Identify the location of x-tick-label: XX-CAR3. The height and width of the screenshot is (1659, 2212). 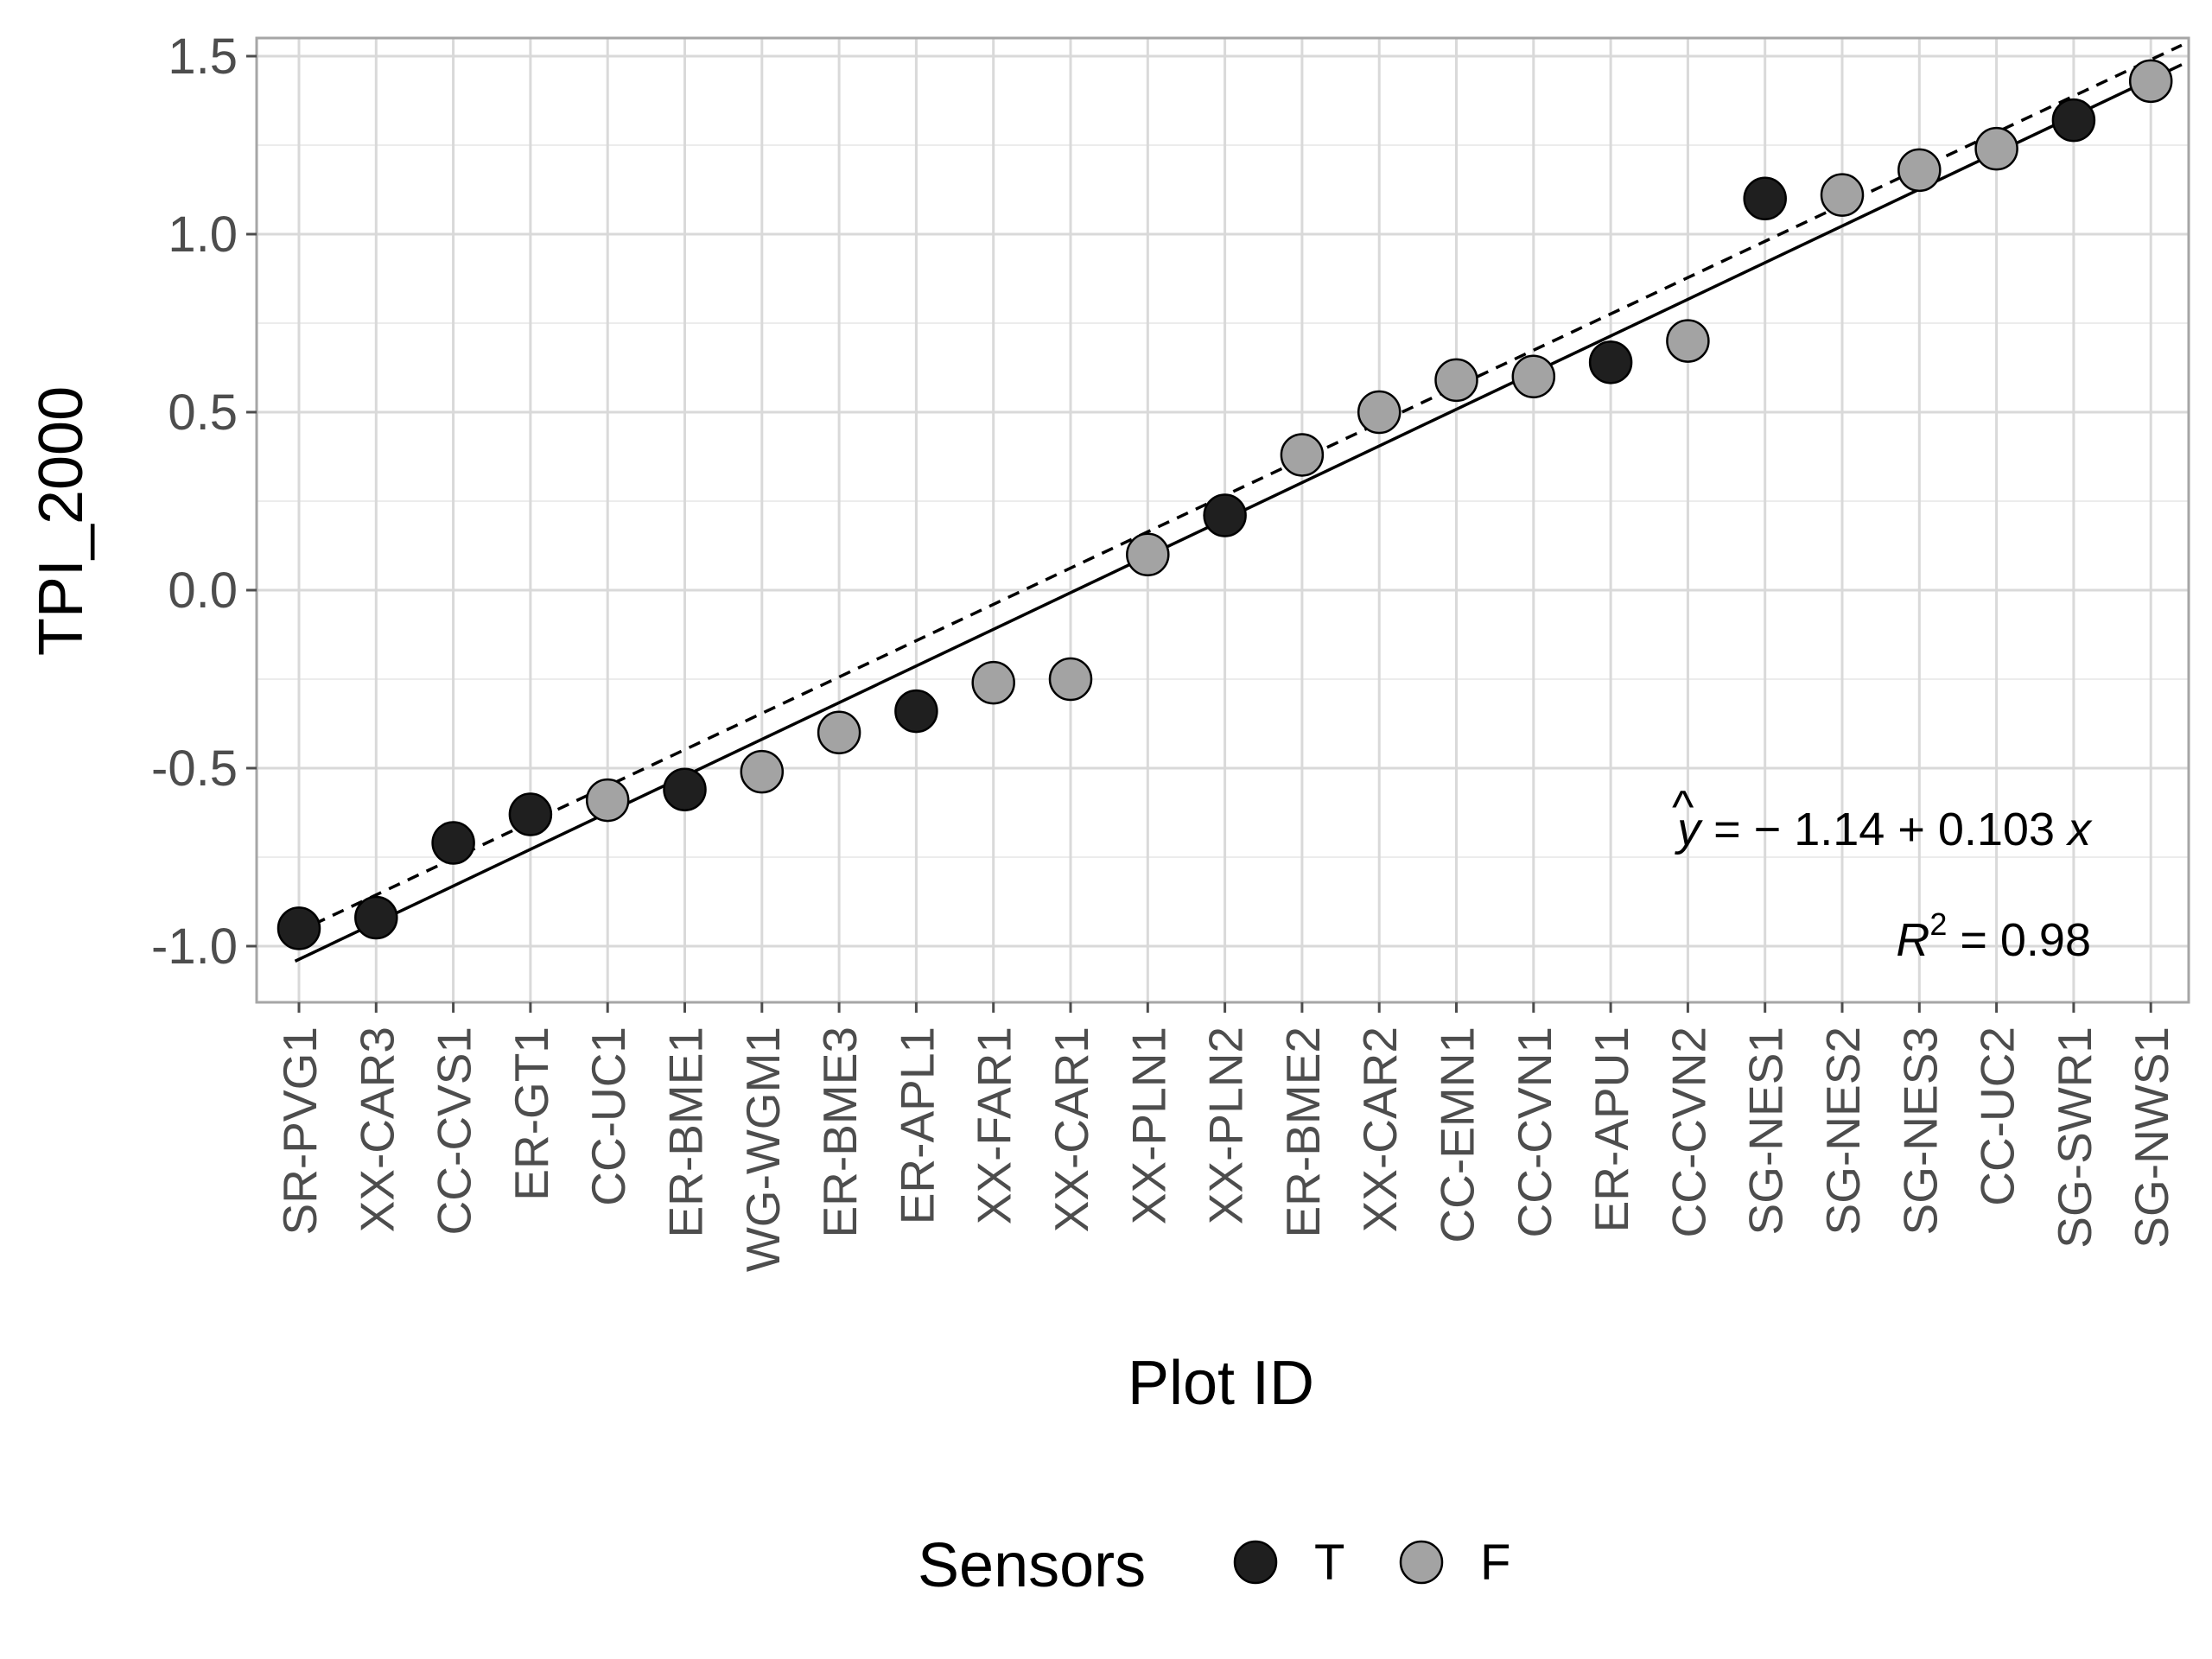
(377, 1129).